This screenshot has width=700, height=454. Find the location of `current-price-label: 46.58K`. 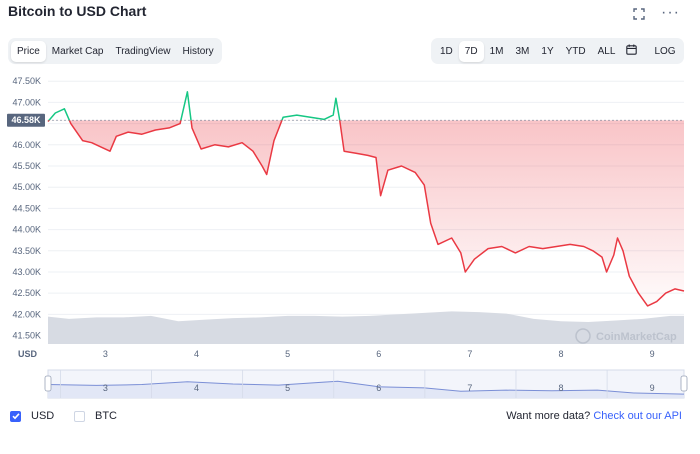

current-price-label: 46.58K is located at coordinates (26, 120).